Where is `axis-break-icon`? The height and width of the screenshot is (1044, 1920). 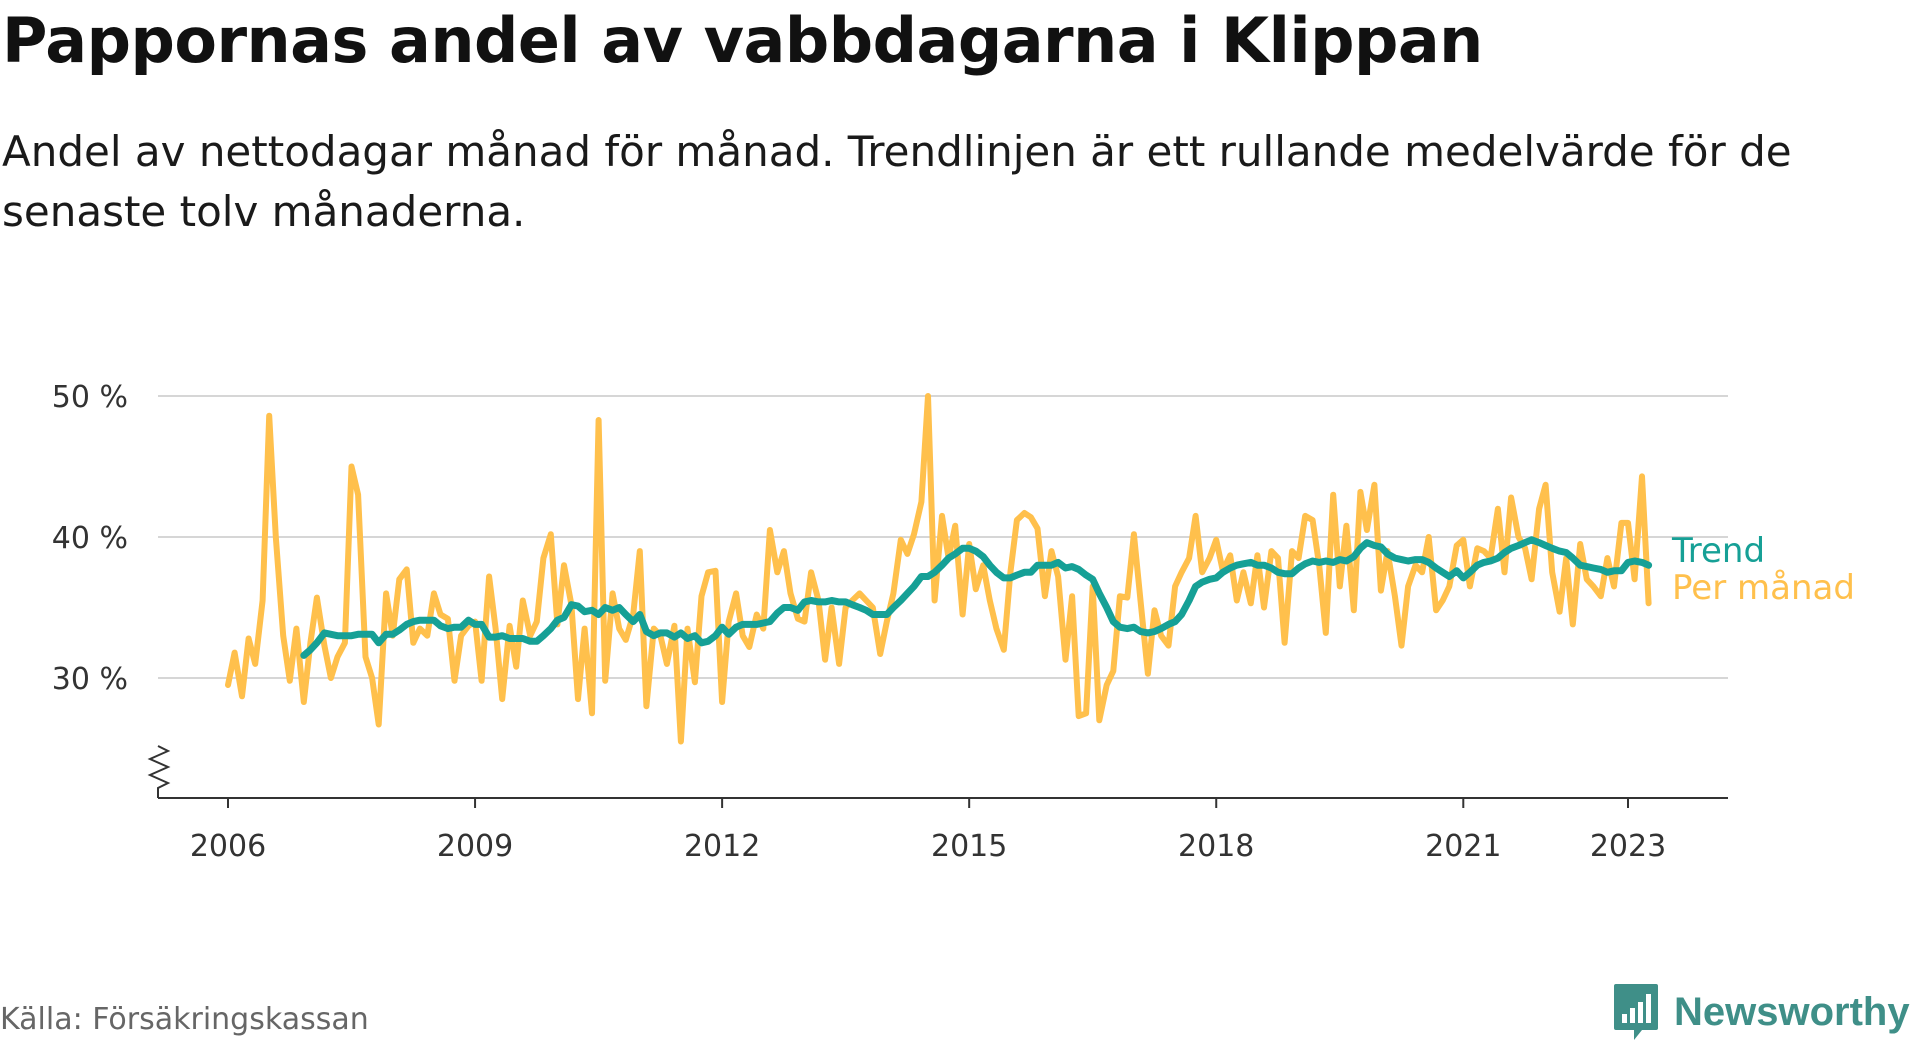 axis-break-icon is located at coordinates (159, 771).